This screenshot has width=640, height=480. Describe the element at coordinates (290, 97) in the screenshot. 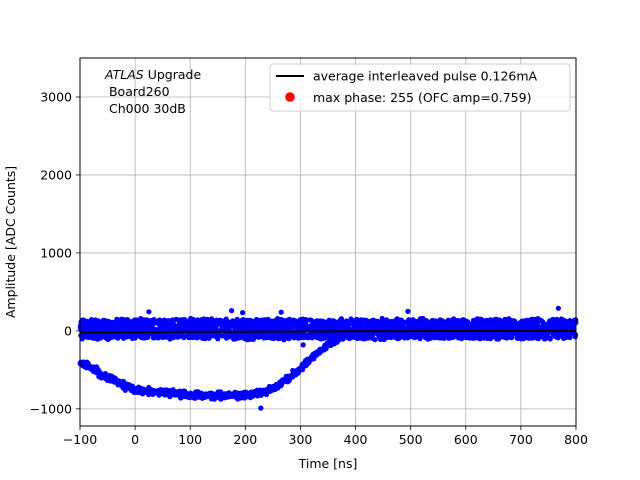

I see `legend-marker-swatch` at that location.